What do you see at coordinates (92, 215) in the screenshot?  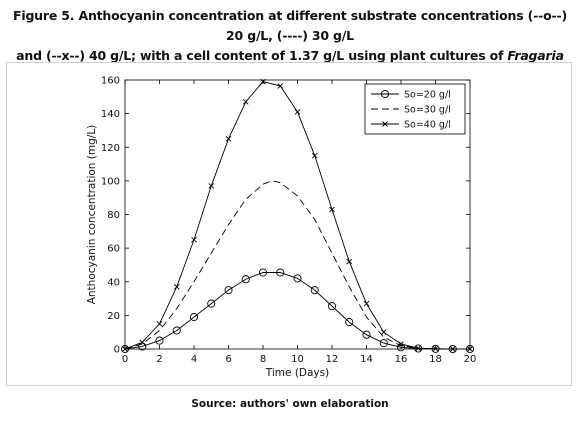 I see `y-axis-label: Anthocyanin concentration (mg/L)` at bounding box center [92, 215].